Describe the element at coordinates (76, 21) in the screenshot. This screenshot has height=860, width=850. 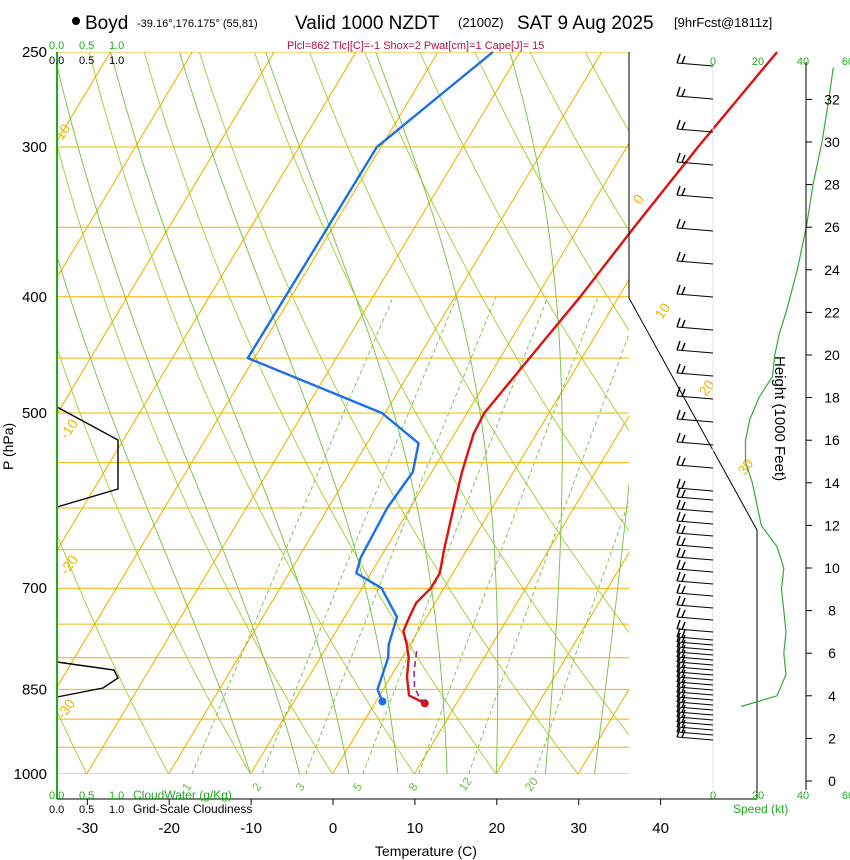
I see `location-marker-icon` at that location.